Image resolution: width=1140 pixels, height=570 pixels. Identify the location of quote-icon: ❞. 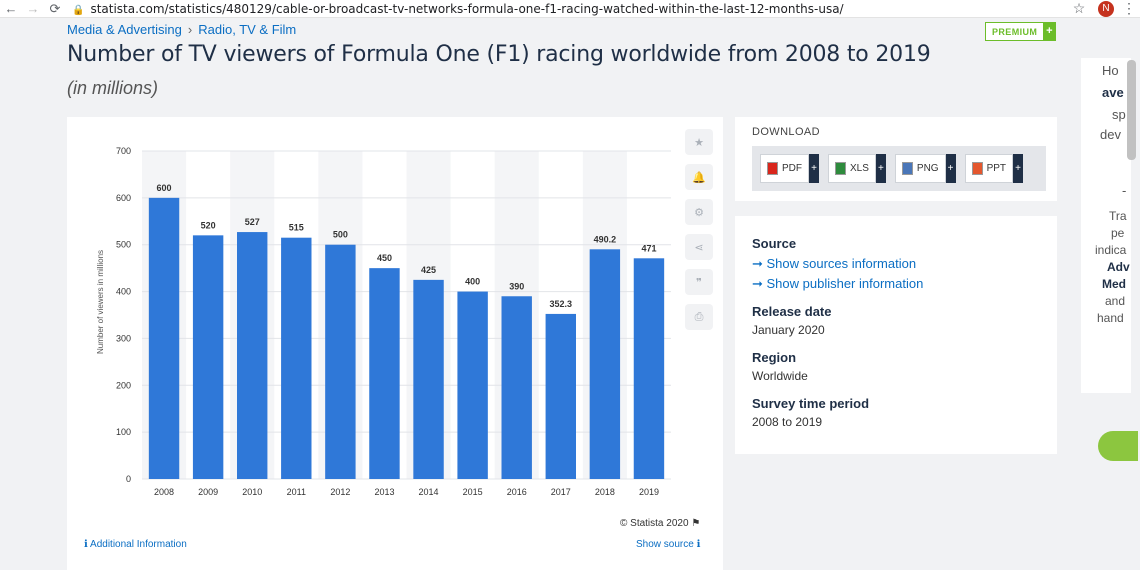
(699, 282).